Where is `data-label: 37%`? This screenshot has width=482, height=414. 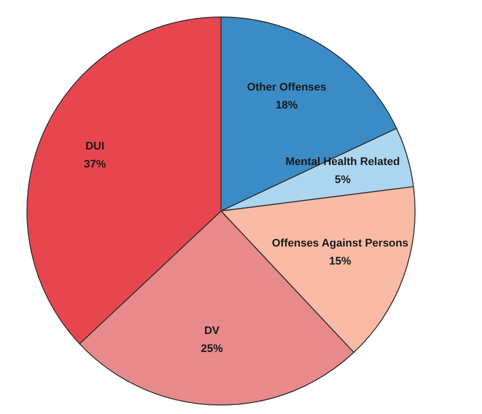 data-label: 37% is located at coordinates (95, 164).